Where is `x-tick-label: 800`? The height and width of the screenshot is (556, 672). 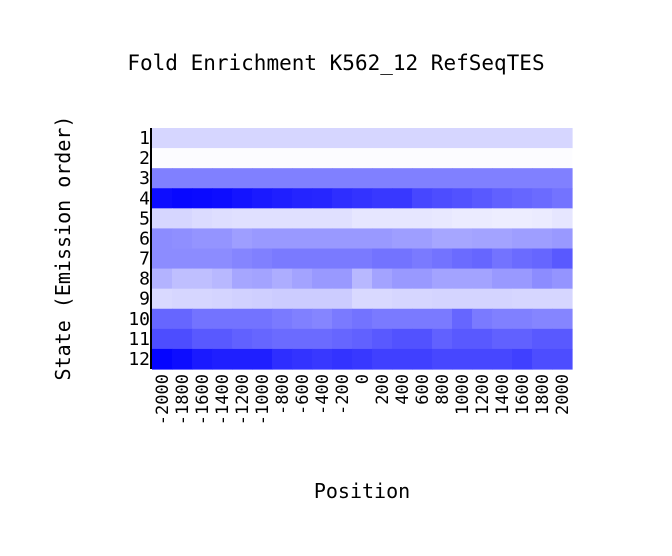
x-tick-label: 800 is located at coordinates (443, 389).